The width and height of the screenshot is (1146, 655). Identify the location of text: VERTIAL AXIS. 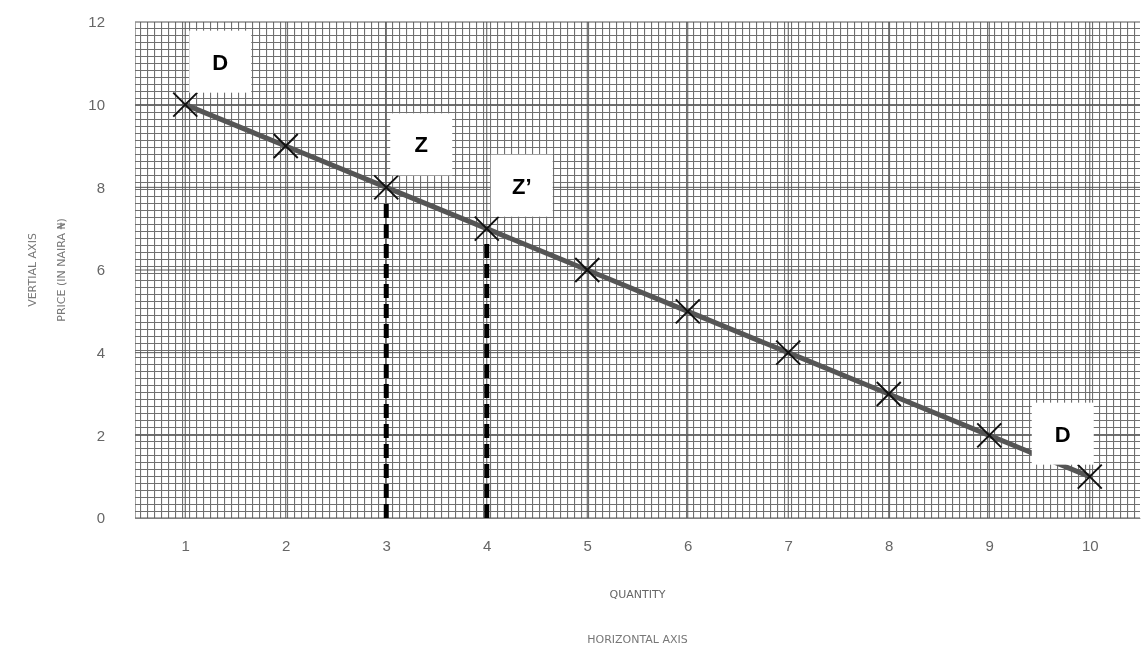
(32, 270).